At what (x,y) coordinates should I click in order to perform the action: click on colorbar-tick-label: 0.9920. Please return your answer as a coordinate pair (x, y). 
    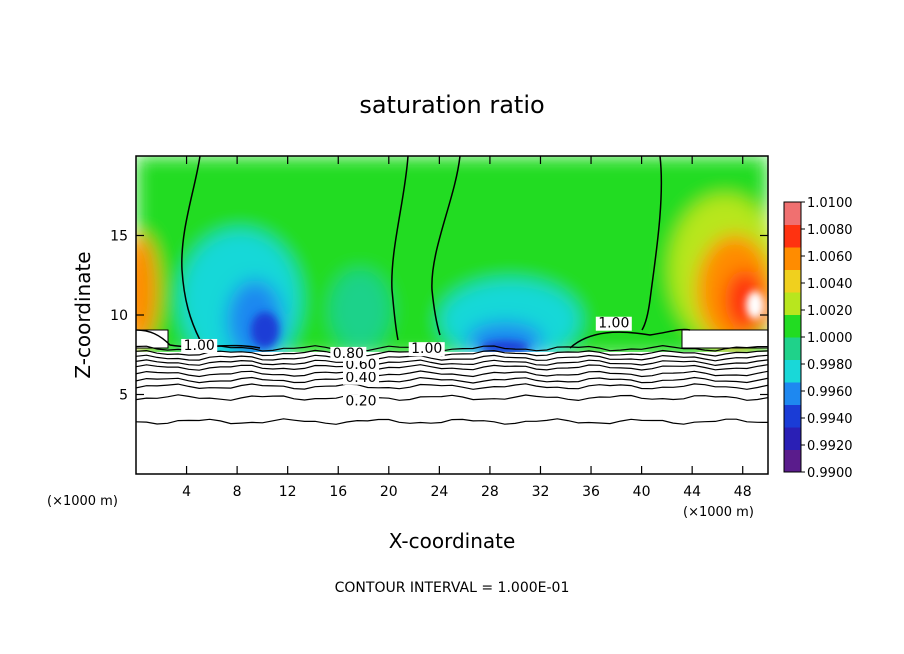
    Looking at the image, I should click on (830, 446).